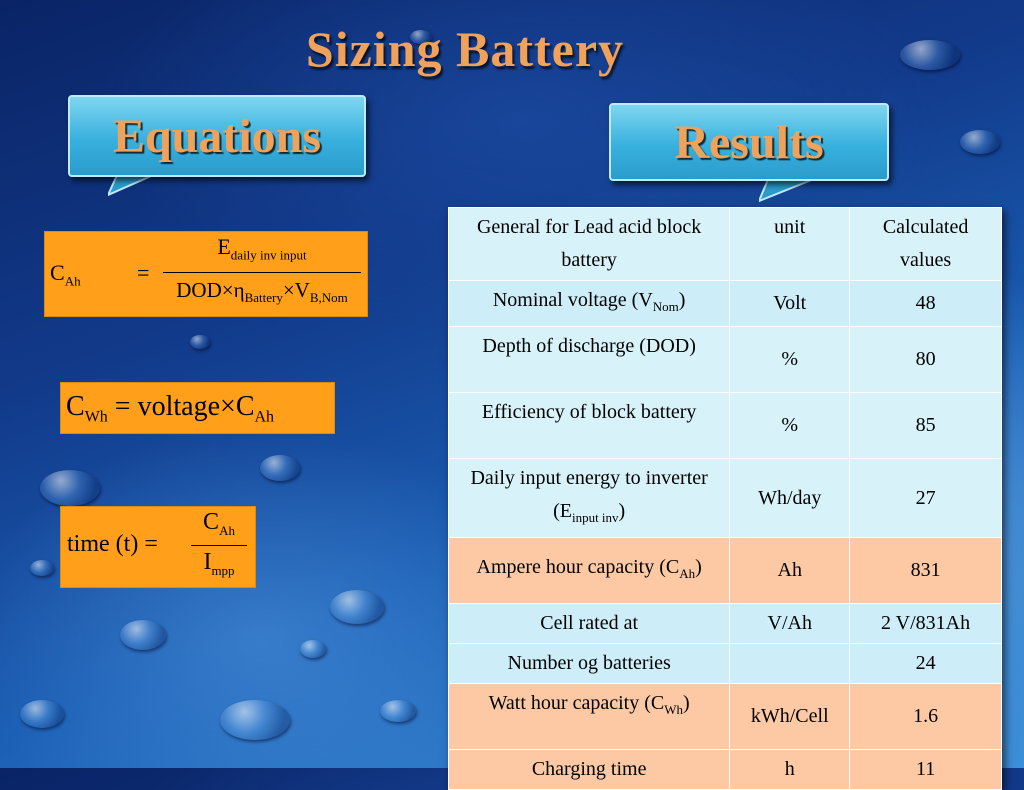 The height and width of the screenshot is (790, 1024). I want to click on eq3-denominator: Impp, so click(219, 564).